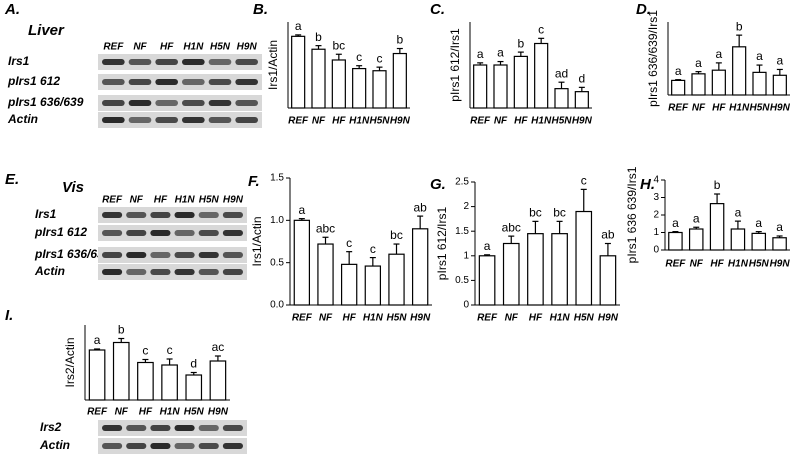 Image resolution: width=800 pixels, height=459 pixels. What do you see at coordinates (113, 47) in the screenshot?
I see `lane-label: REF` at bounding box center [113, 47].